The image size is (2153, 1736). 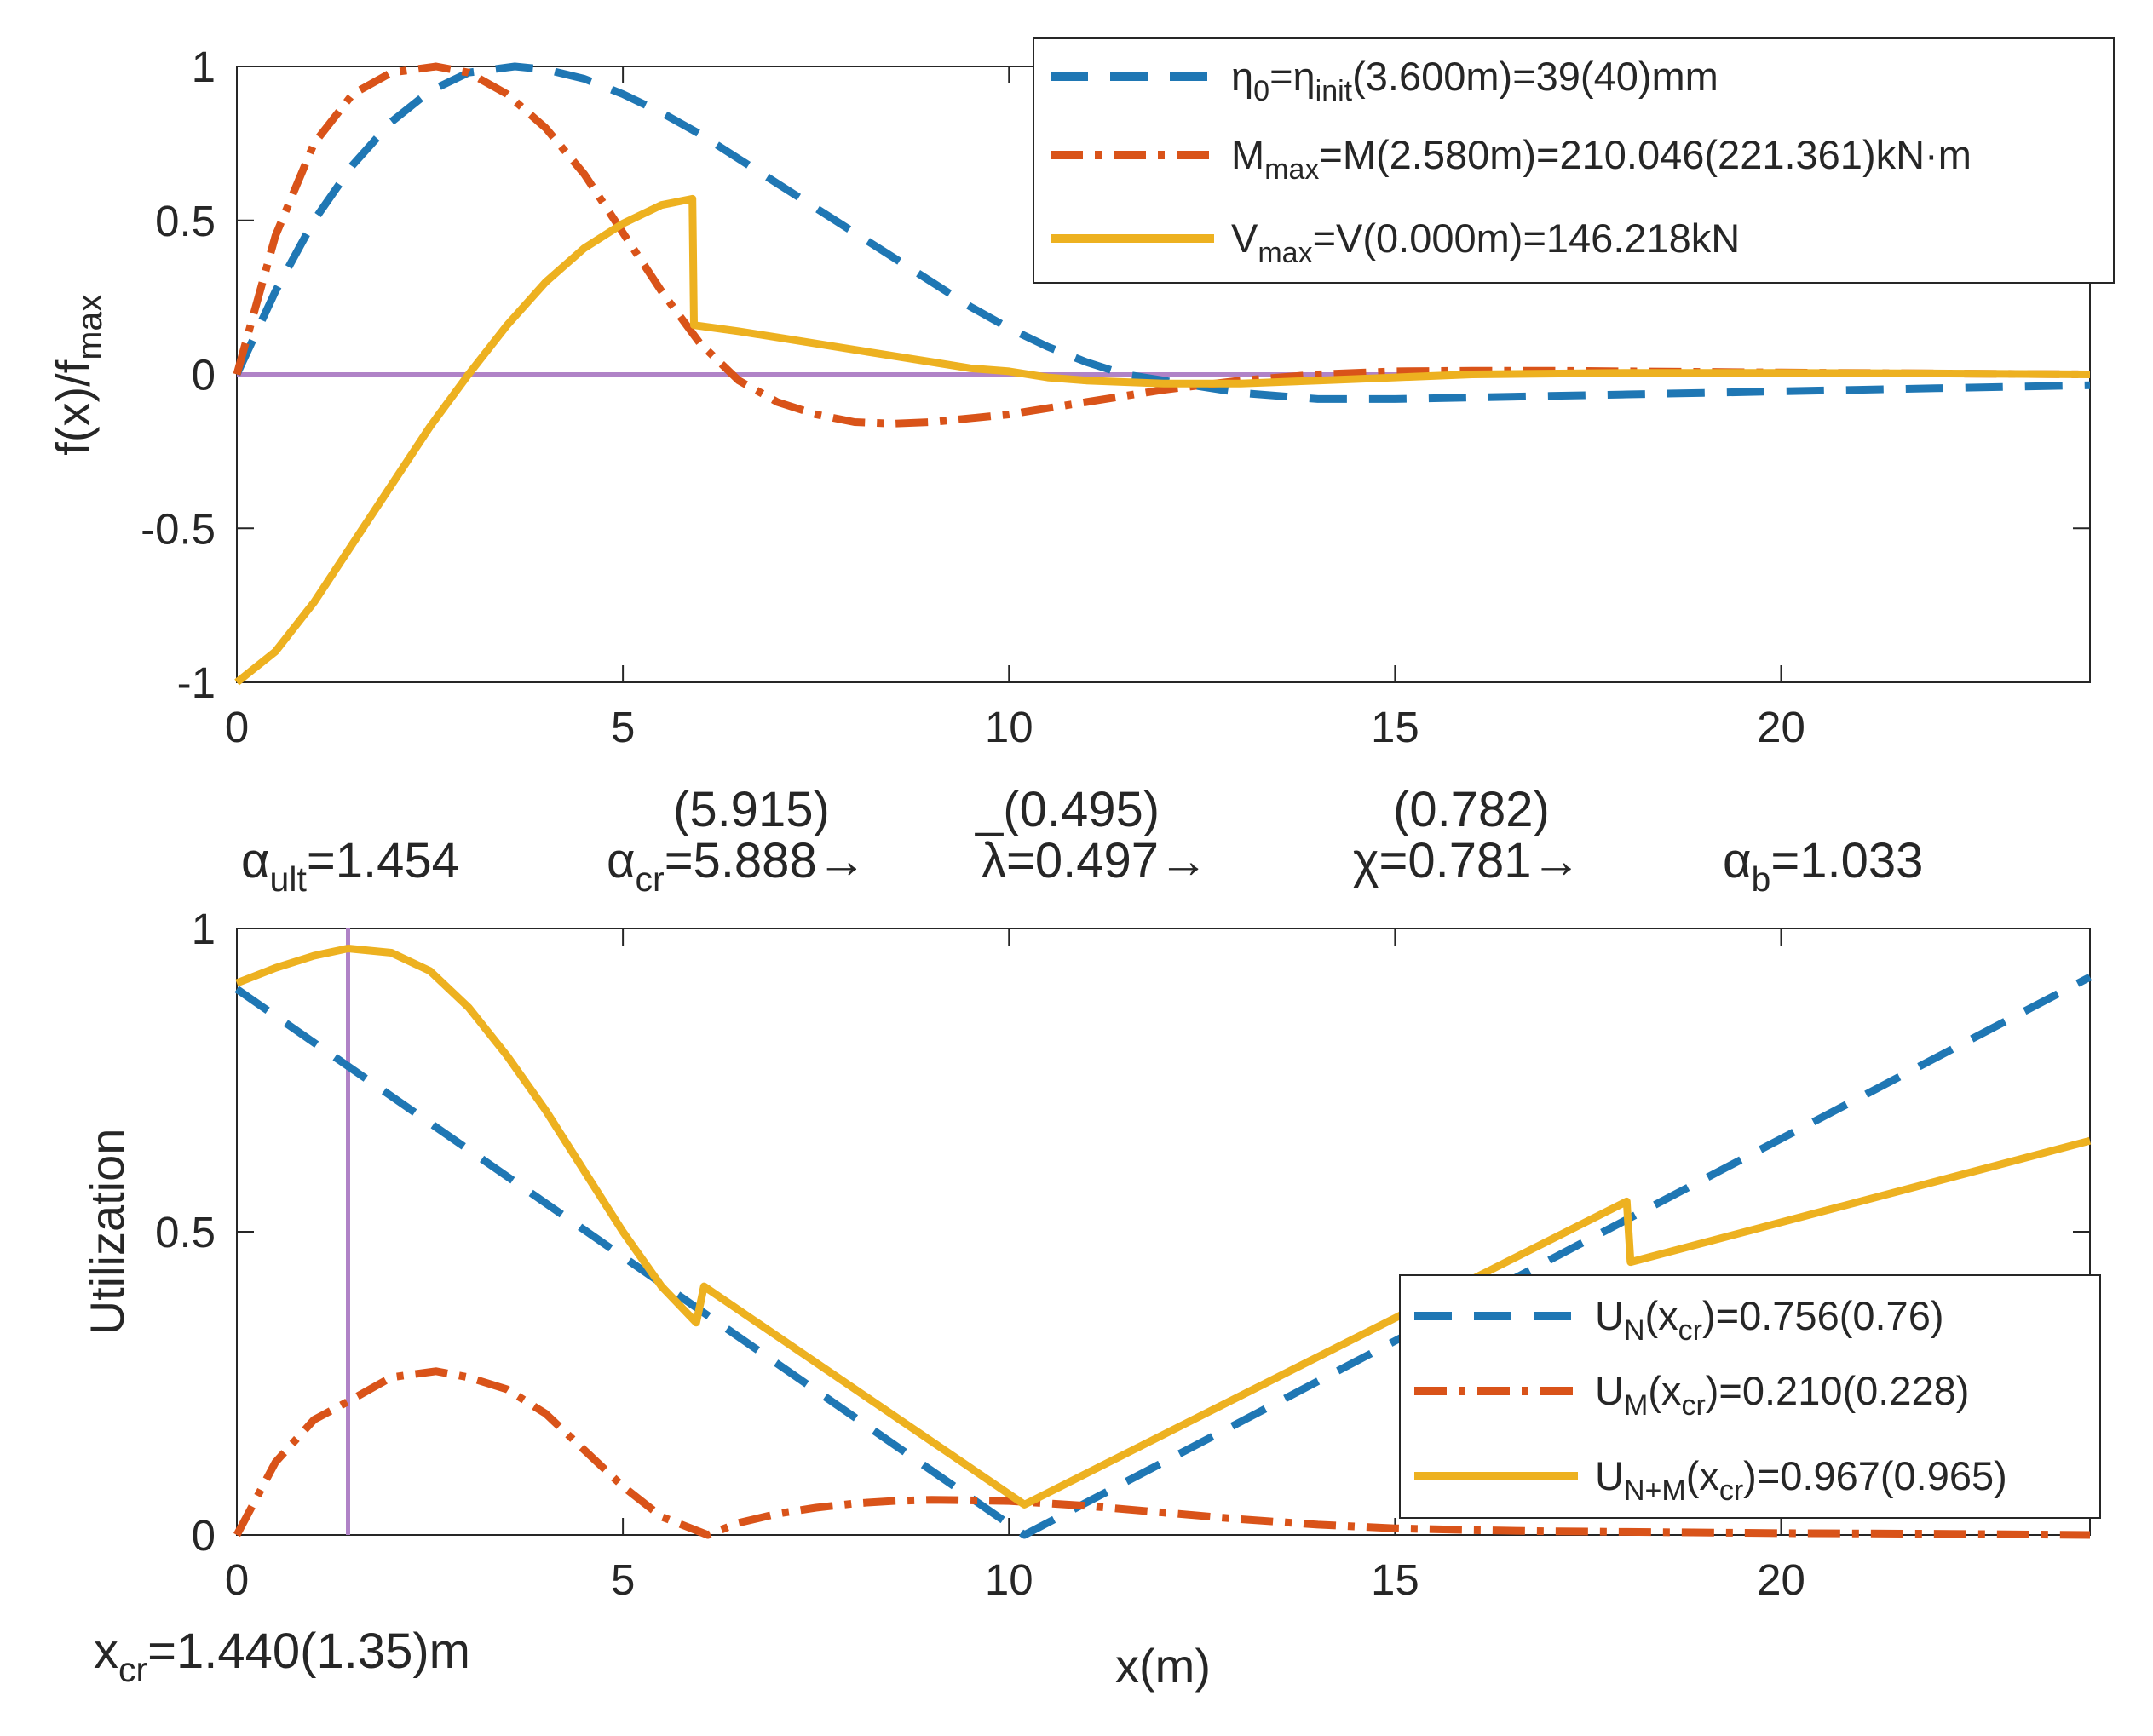 I want to click on bottom-y-axis-label: Utilization, so click(x=107, y=1232).